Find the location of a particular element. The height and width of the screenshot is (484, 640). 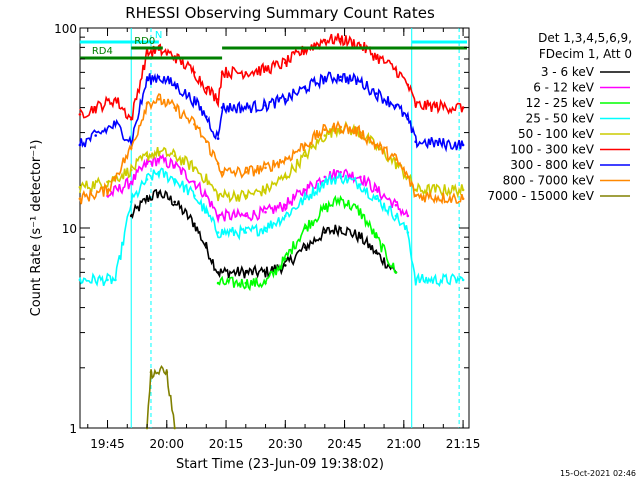

detector-info-0: Det 1,3,4,5,6,9, is located at coordinates (585, 38).